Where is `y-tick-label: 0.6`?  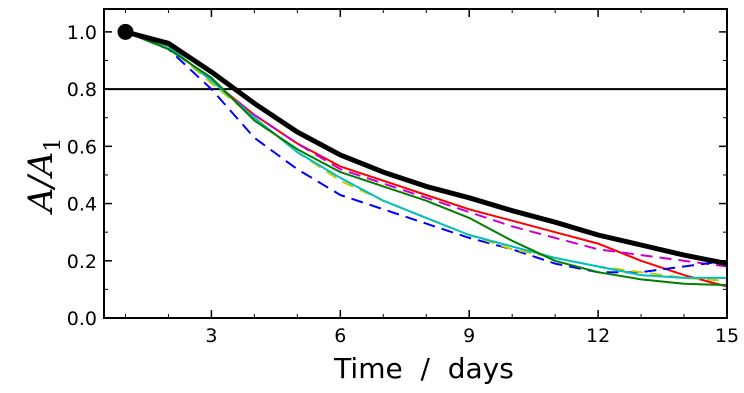
y-tick-label: 0.6 is located at coordinates (82, 147).